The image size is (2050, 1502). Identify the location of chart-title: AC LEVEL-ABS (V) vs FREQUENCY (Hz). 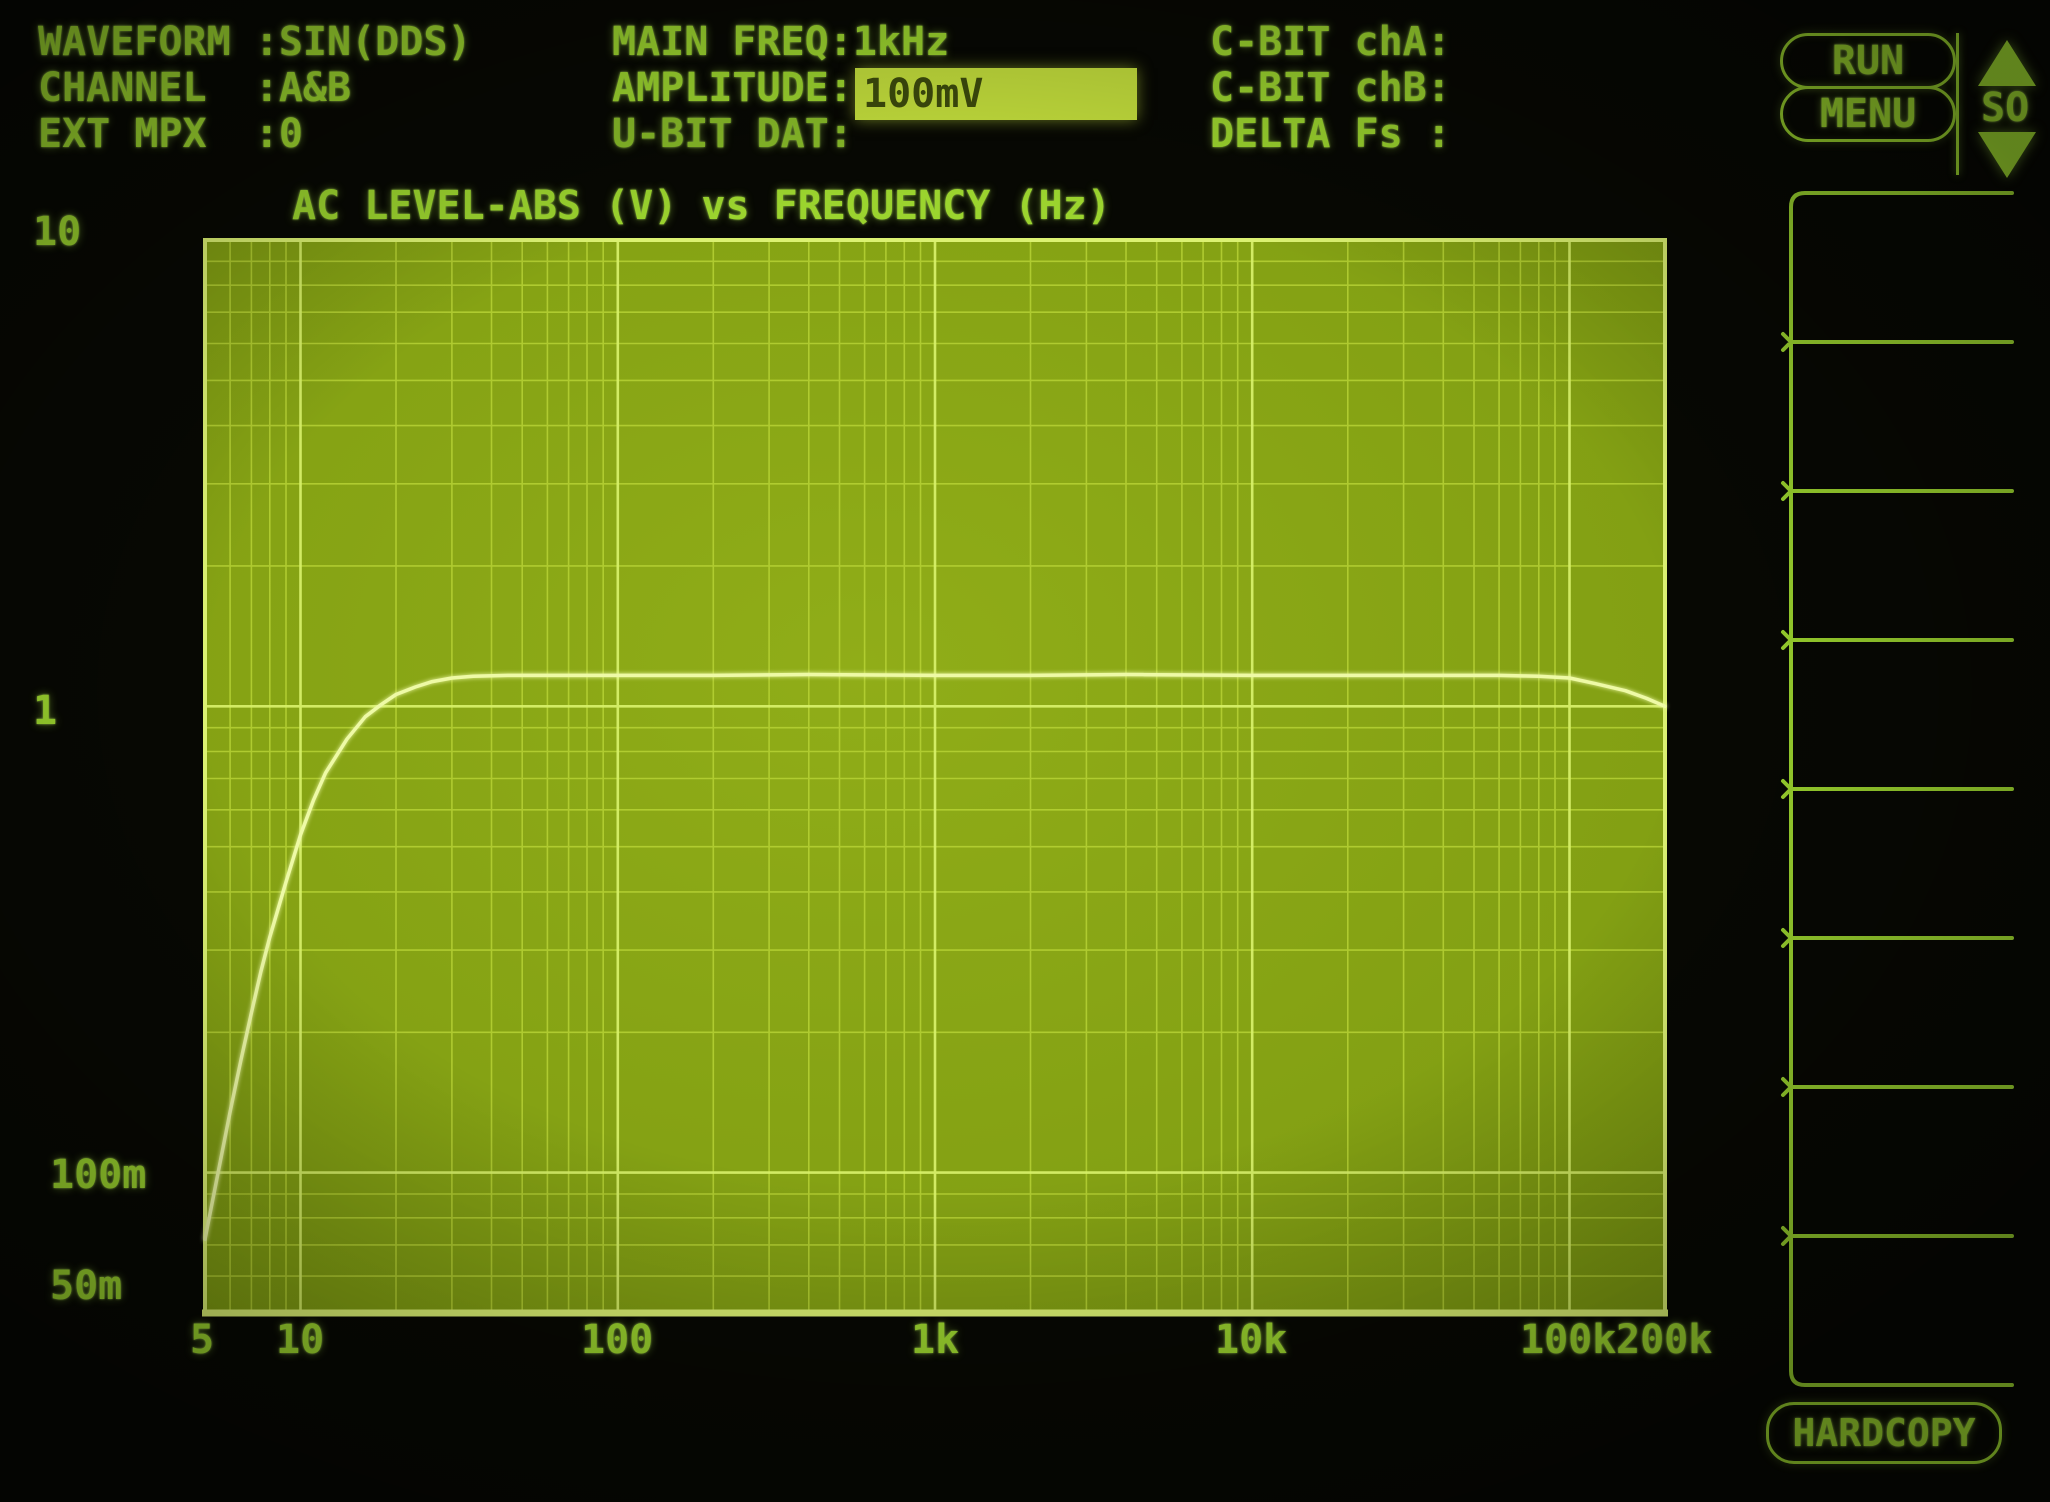
(701, 206).